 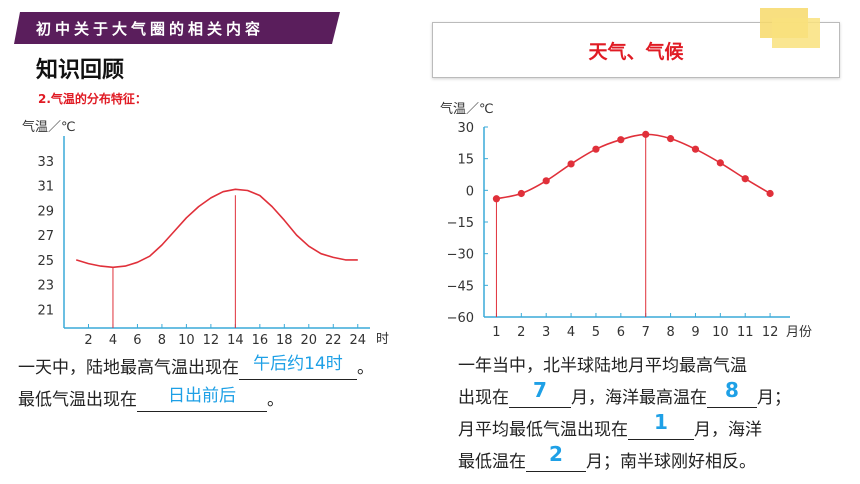 What do you see at coordinates (80, 70) in the screenshot?
I see `section-title: 知识回顾` at bounding box center [80, 70].